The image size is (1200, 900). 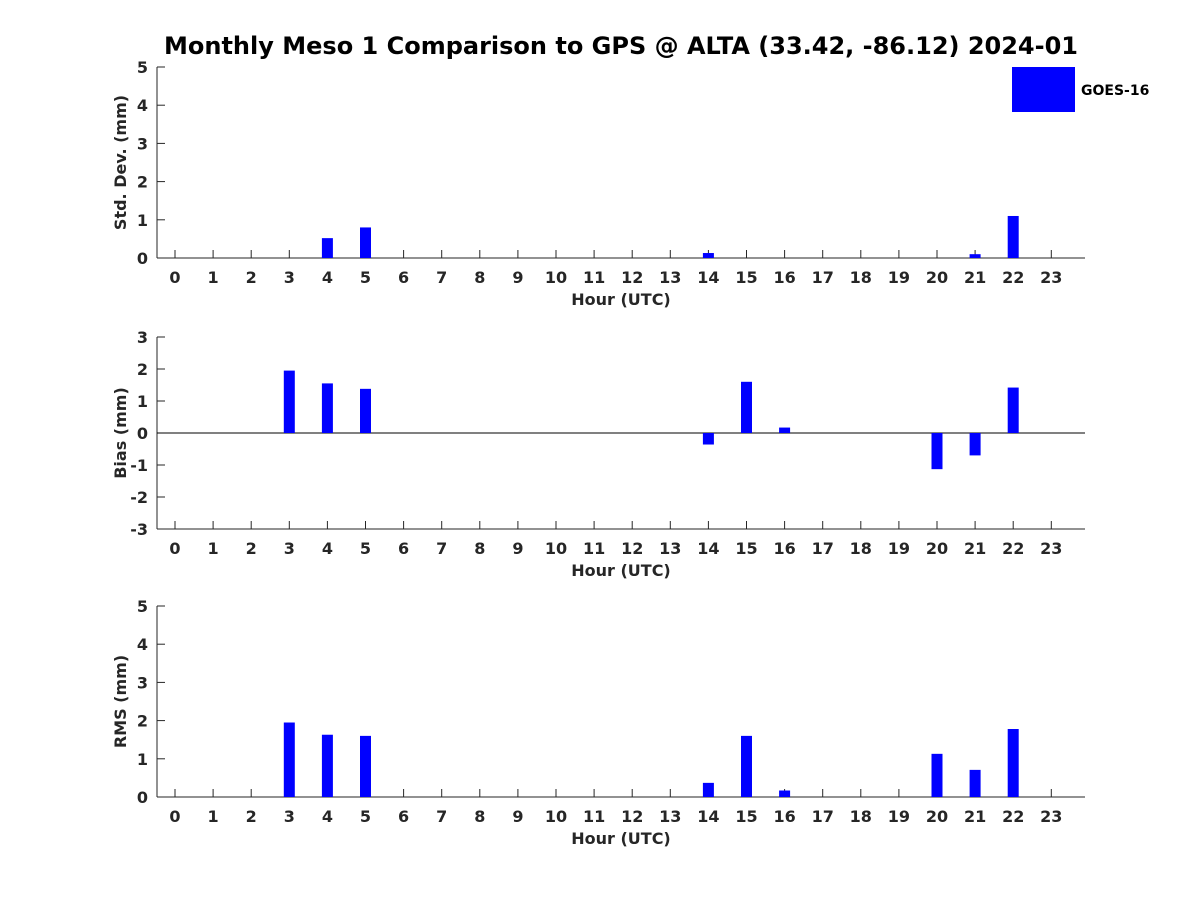 What do you see at coordinates (899, 816) in the screenshot?
I see `x-tick-label: 19` at bounding box center [899, 816].